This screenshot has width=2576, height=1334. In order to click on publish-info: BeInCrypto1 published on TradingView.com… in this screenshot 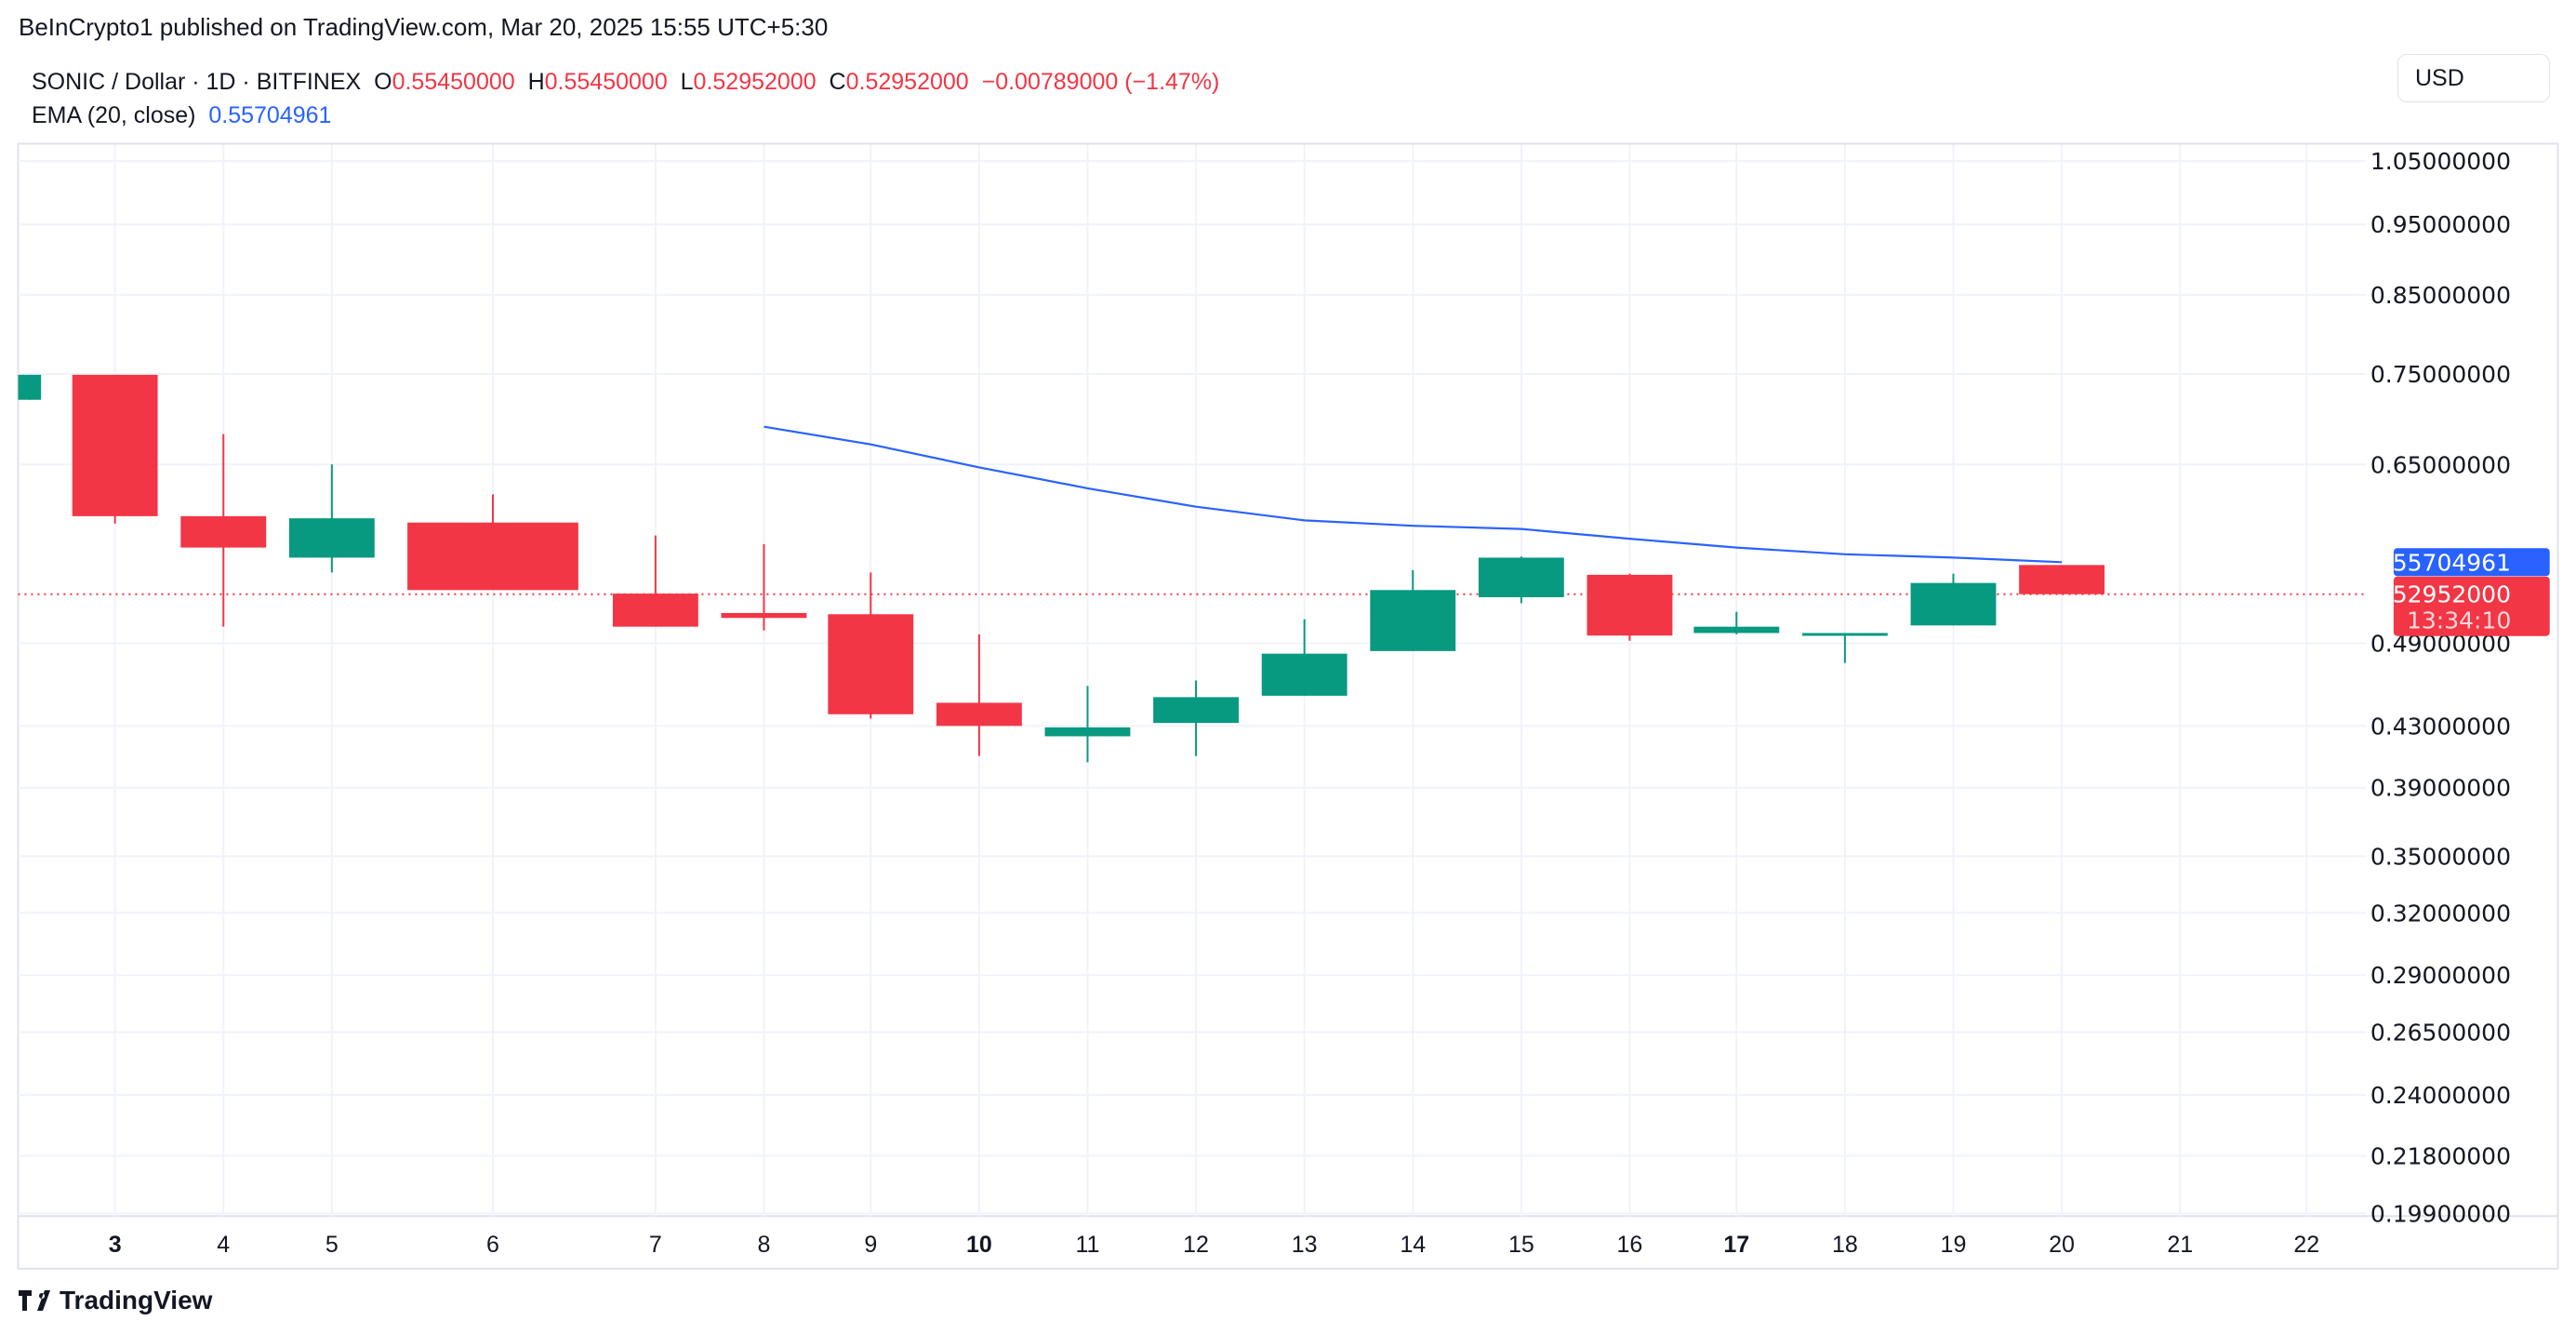, I will do `click(424, 27)`.